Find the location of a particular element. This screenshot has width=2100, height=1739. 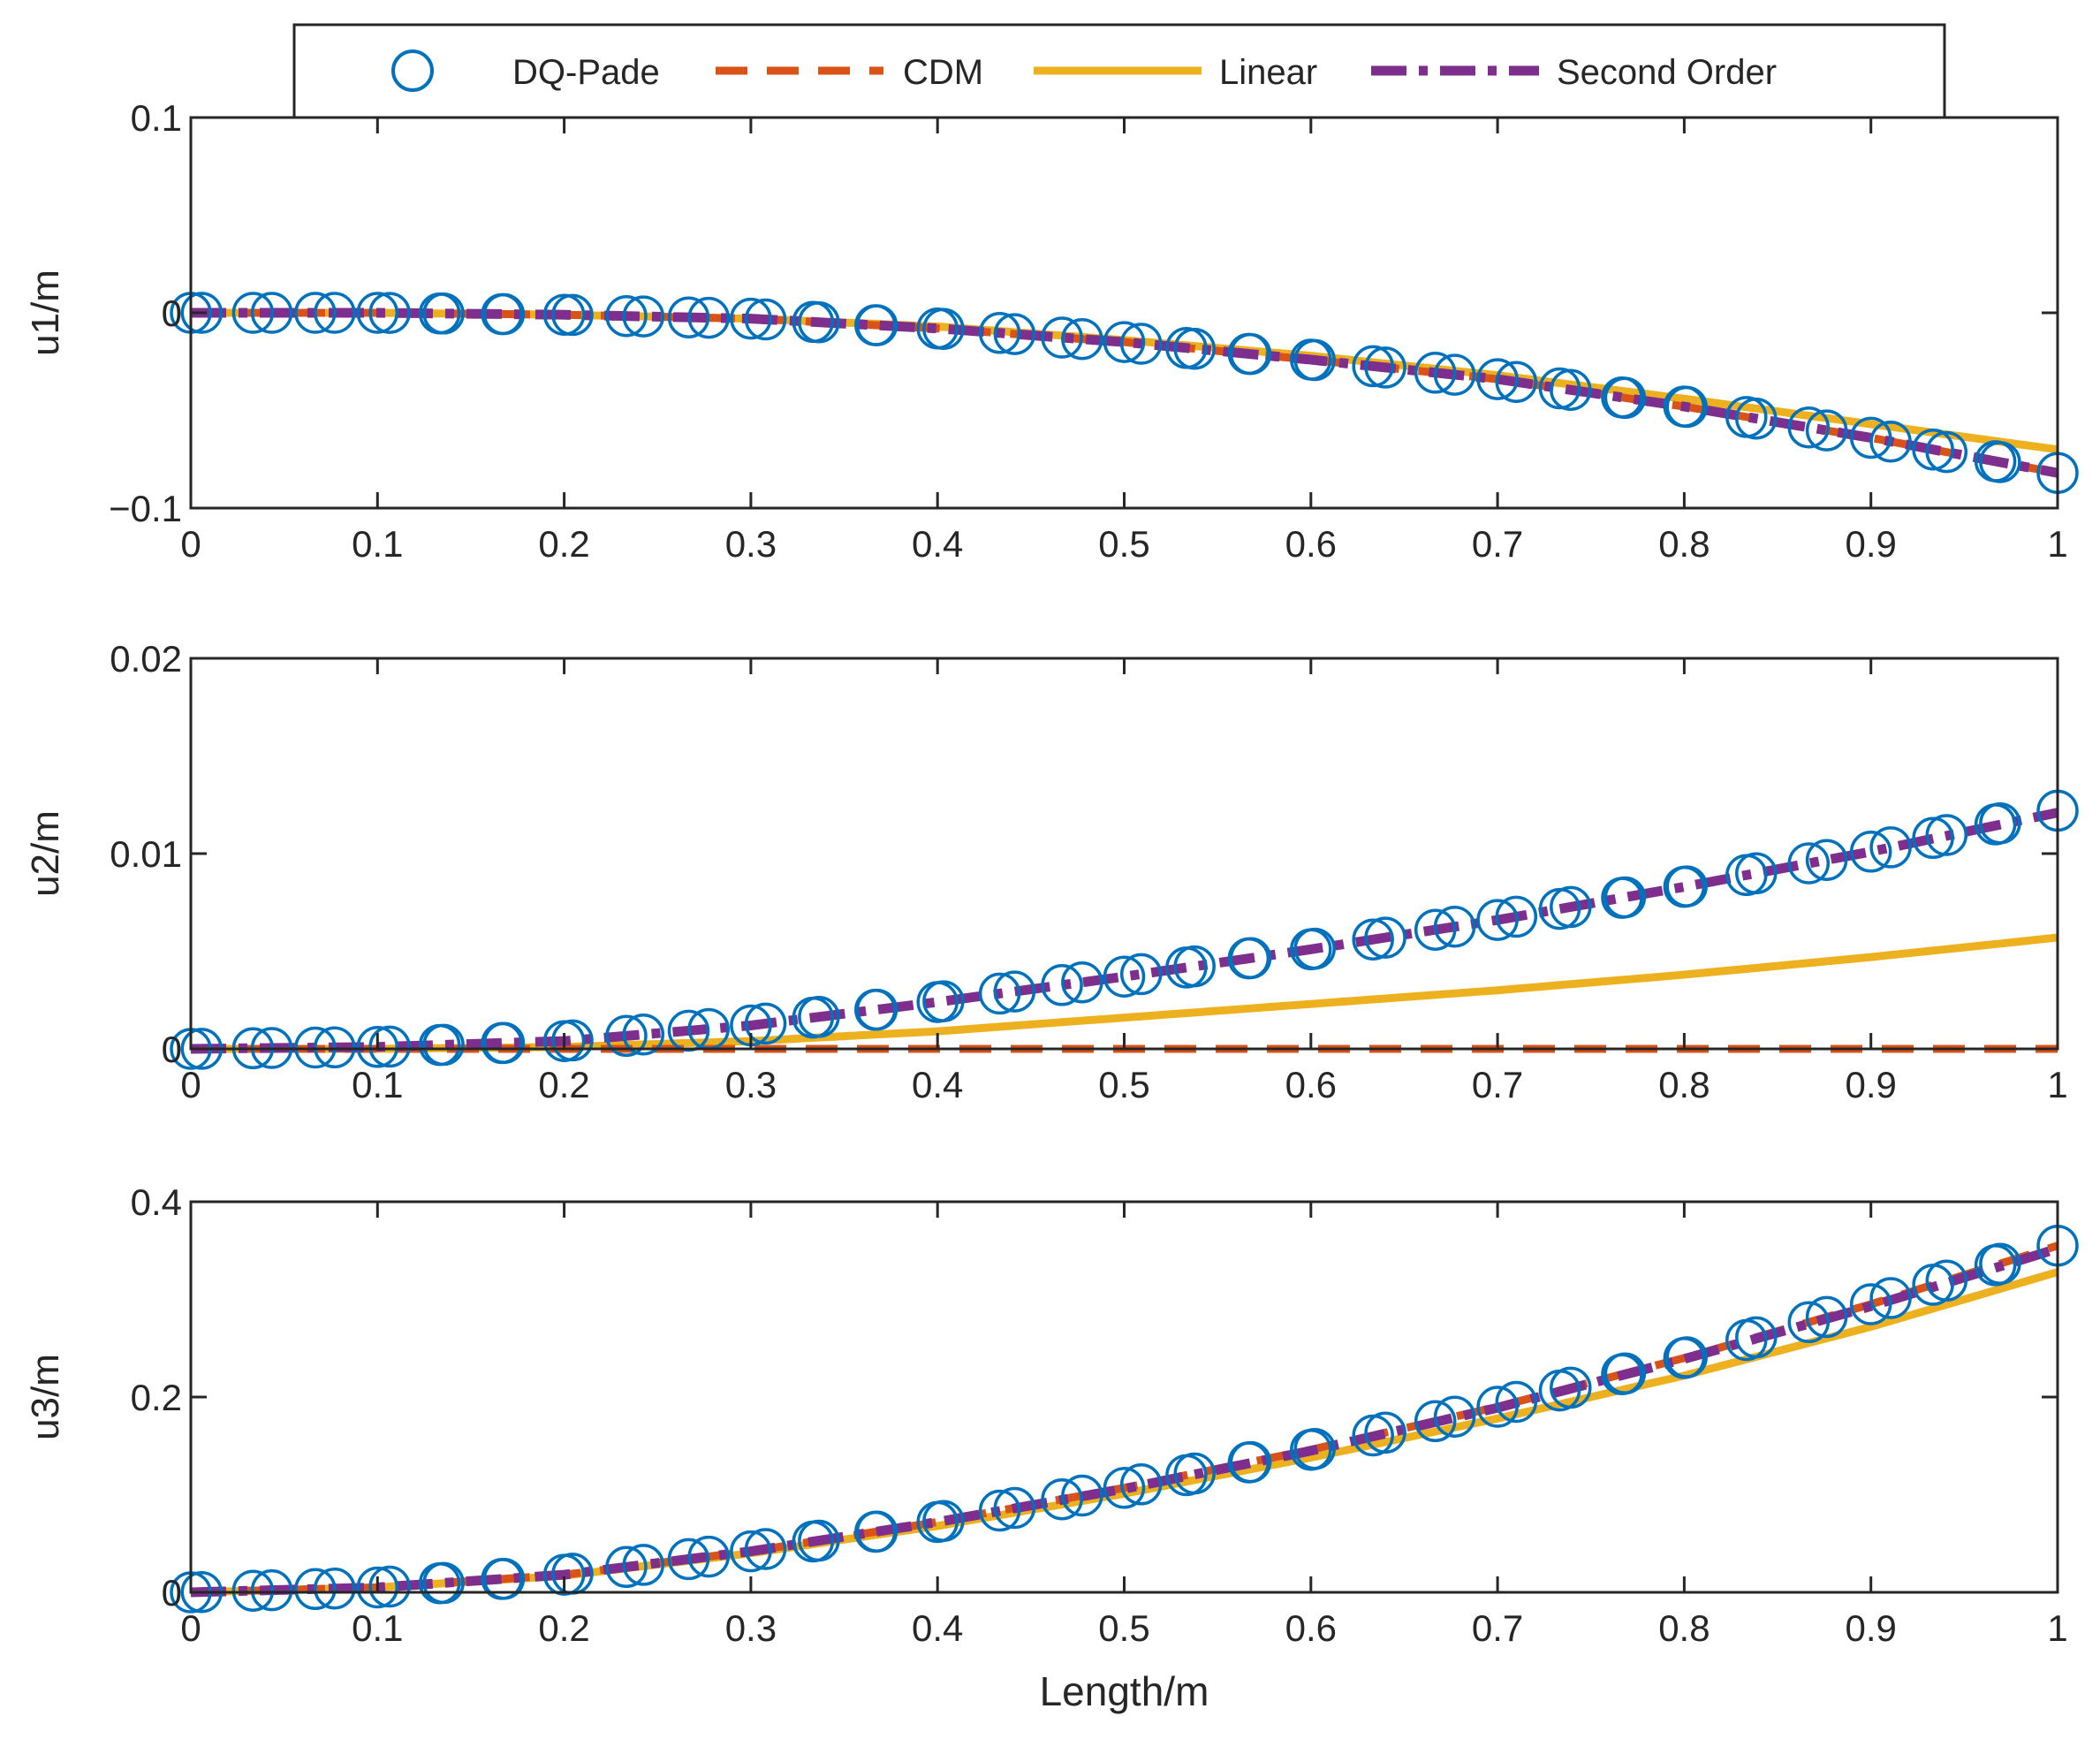

x-tick-label: 1 is located at coordinates (2057, 544).